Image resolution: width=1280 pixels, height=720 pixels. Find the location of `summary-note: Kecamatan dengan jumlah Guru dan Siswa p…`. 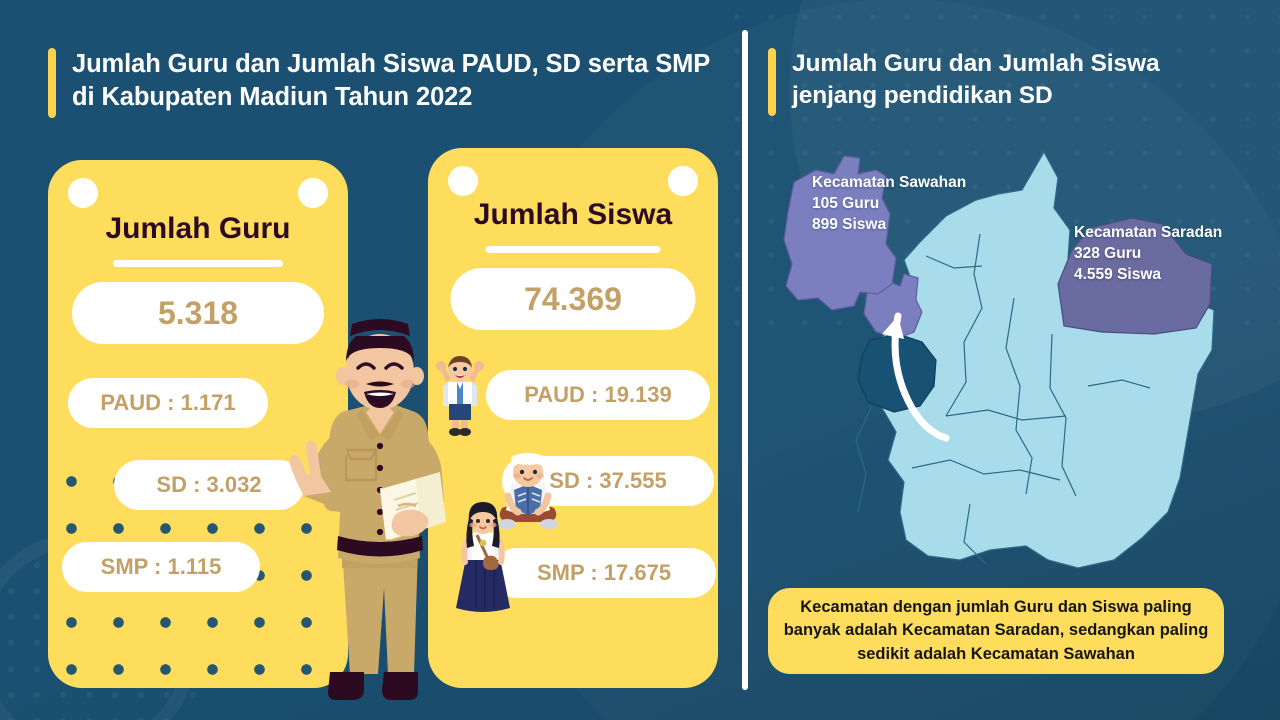

summary-note: Kecamatan dengan jumlah Guru dan Siswa p… is located at coordinates (996, 631).